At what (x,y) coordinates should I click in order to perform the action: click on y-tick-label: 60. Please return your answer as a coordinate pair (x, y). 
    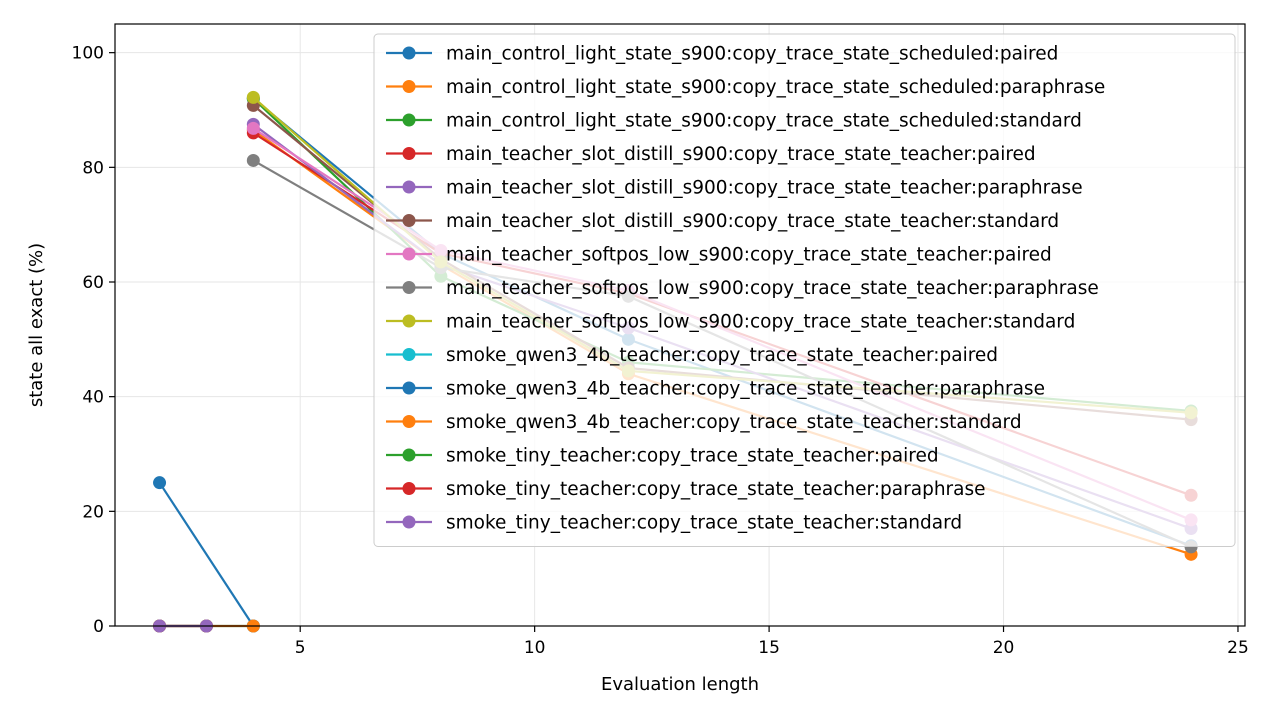
    Looking at the image, I should click on (93, 283).